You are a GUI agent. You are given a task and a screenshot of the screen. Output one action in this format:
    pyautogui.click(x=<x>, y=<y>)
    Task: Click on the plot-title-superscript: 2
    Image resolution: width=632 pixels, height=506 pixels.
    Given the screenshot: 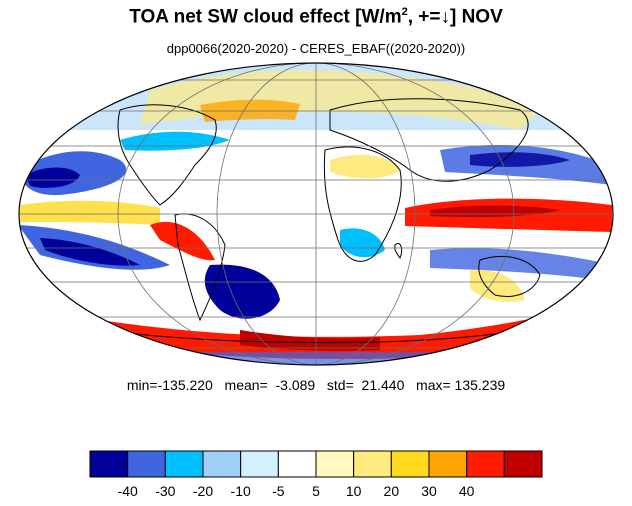 What is the action you would take?
    pyautogui.click(x=404, y=12)
    